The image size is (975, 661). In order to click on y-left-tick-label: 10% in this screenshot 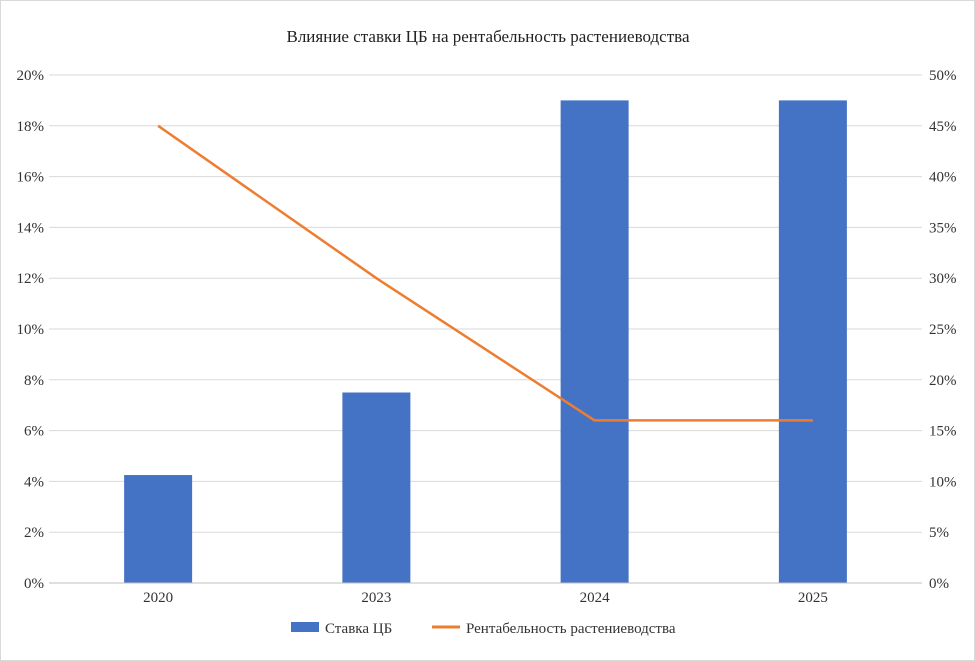, I will do `click(31, 330)`.